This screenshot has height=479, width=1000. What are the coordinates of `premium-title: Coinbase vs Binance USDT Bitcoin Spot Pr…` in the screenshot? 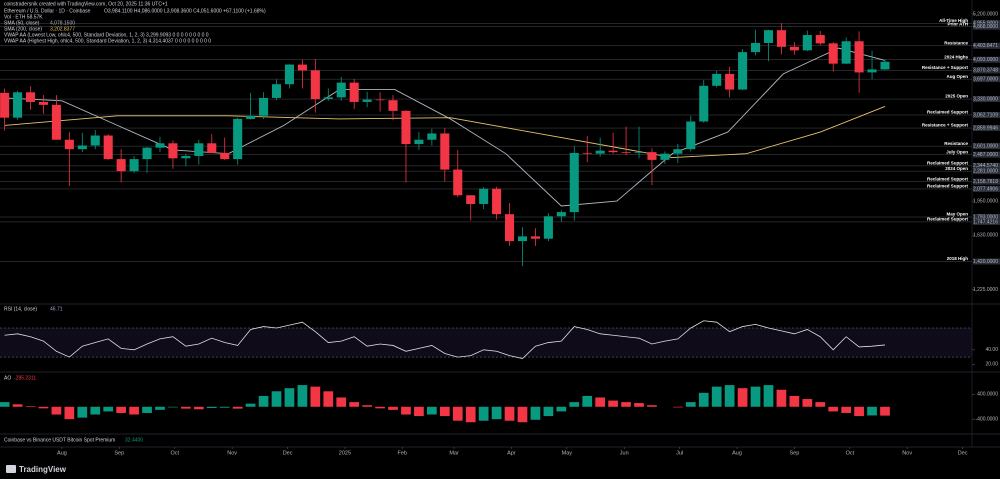 It's located at (59, 440).